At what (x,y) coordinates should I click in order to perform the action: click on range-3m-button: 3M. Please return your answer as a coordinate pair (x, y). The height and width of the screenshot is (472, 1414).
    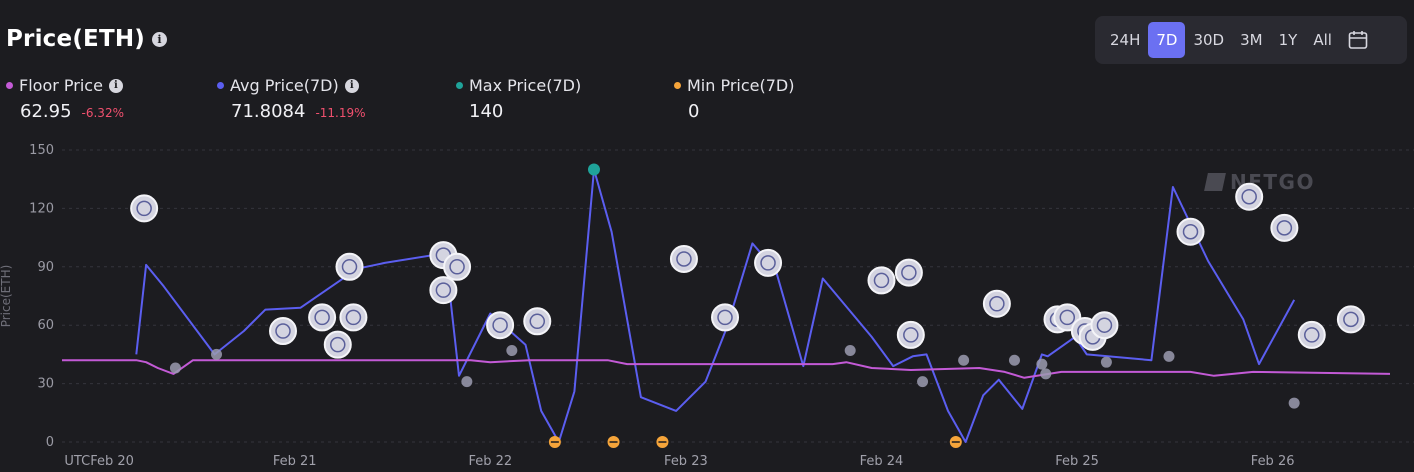
    Looking at the image, I should click on (1251, 40).